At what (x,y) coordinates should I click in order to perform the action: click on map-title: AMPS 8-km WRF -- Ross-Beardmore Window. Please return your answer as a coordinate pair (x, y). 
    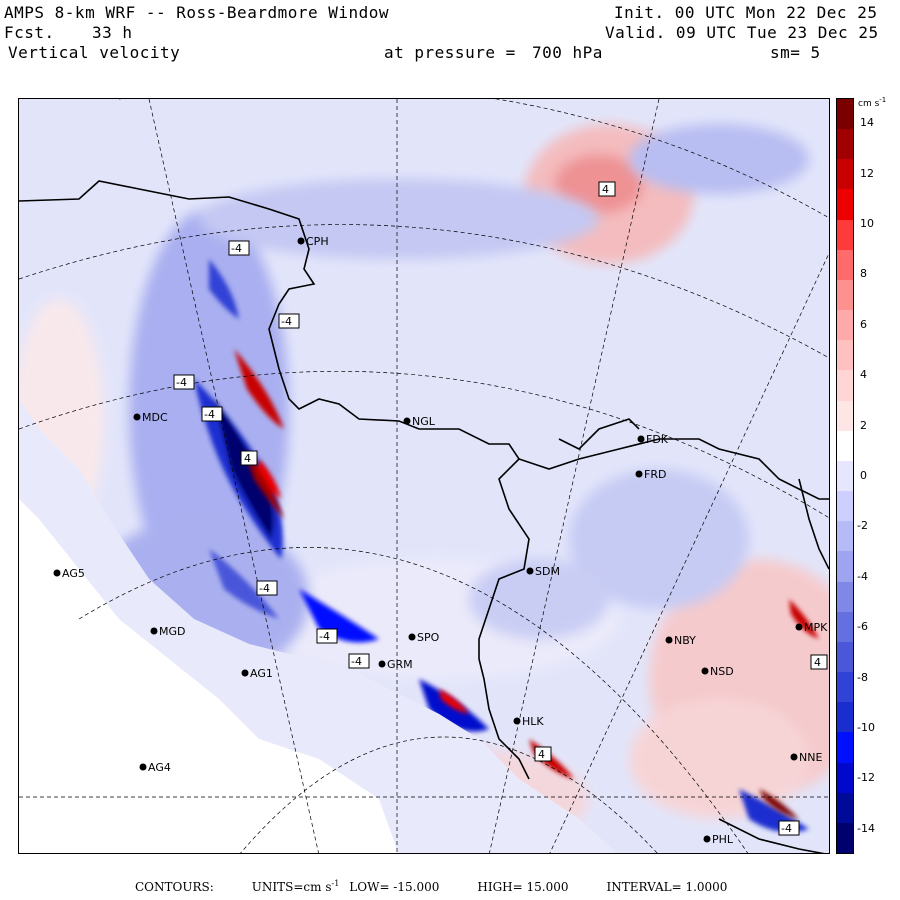
    Looking at the image, I should click on (197, 12).